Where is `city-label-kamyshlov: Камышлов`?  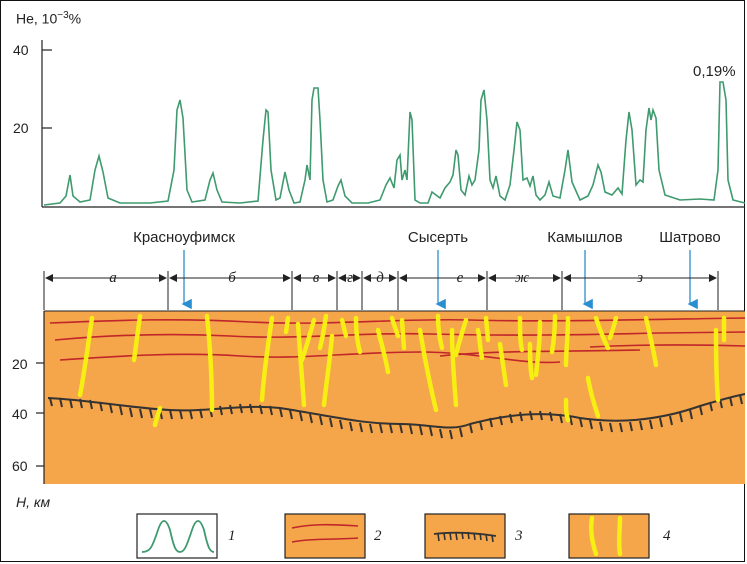 city-label-kamyshlov: Камышлов is located at coordinates (585, 237).